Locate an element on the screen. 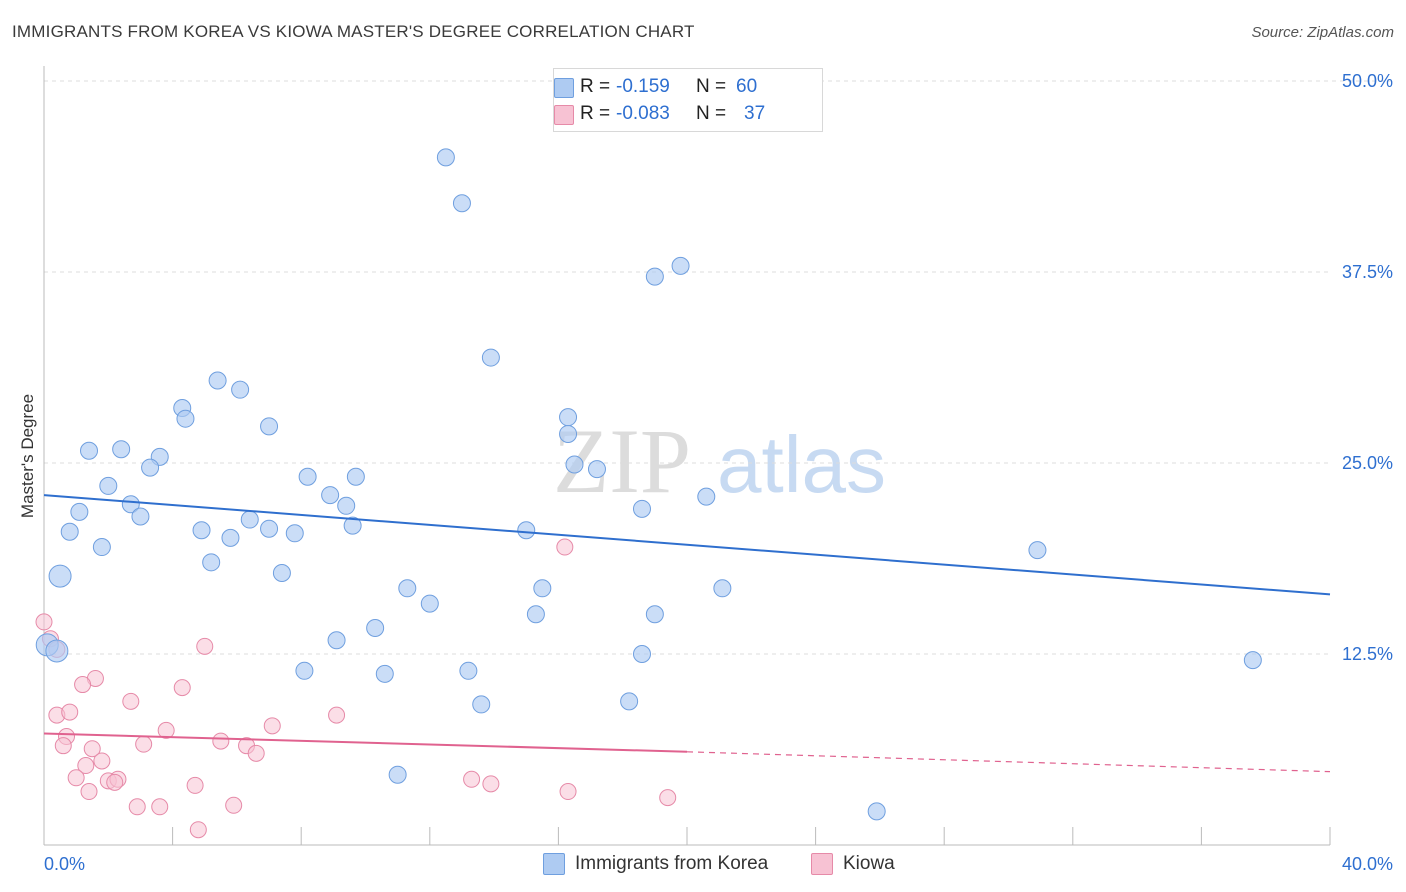 The image size is (1406, 892). series-legend-label: Kiowa is located at coordinates (869, 863).